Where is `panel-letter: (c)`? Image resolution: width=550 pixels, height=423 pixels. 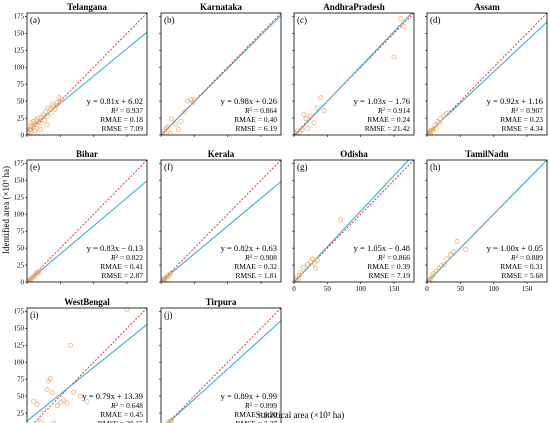
panel-letter: (c) is located at coordinates (302, 20).